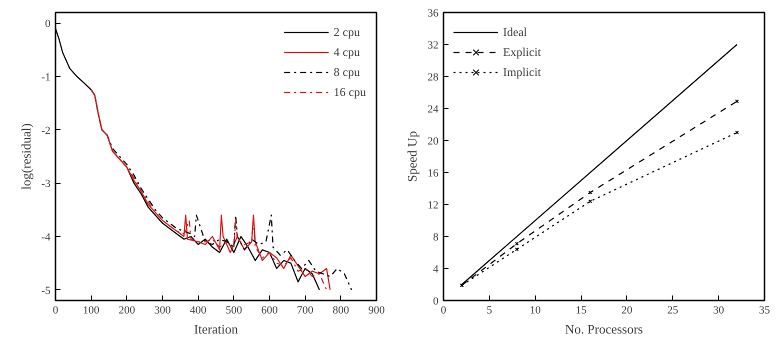 The width and height of the screenshot is (783, 350). Describe the element at coordinates (269, 310) in the screenshot. I see `x-tick-label: 600` at that location.